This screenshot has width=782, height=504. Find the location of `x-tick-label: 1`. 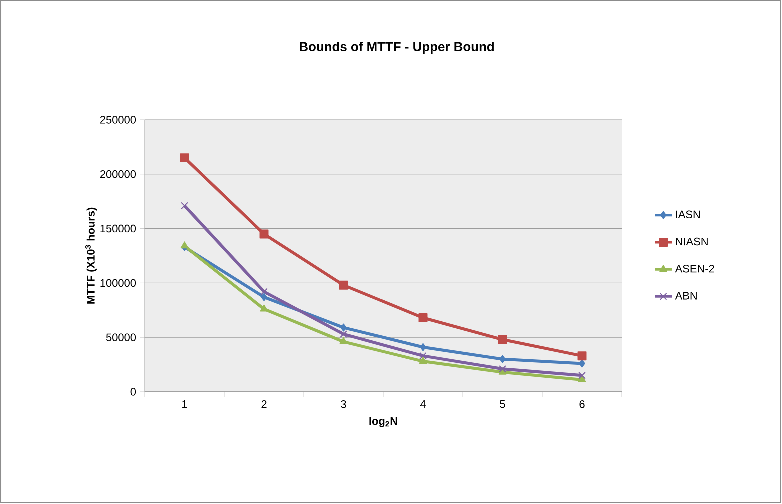

x-tick-label: 1 is located at coordinates (185, 404).